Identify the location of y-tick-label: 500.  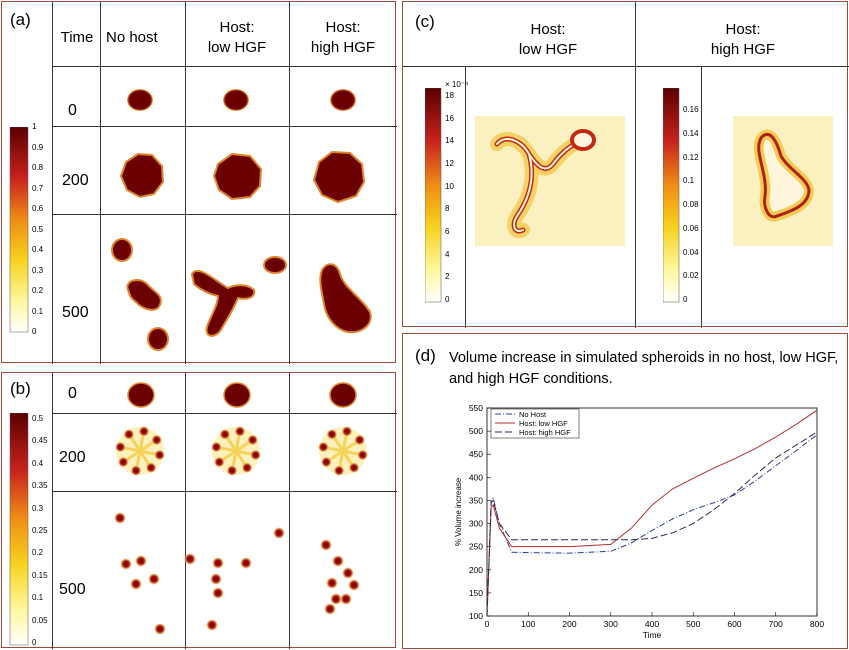
(476, 431).